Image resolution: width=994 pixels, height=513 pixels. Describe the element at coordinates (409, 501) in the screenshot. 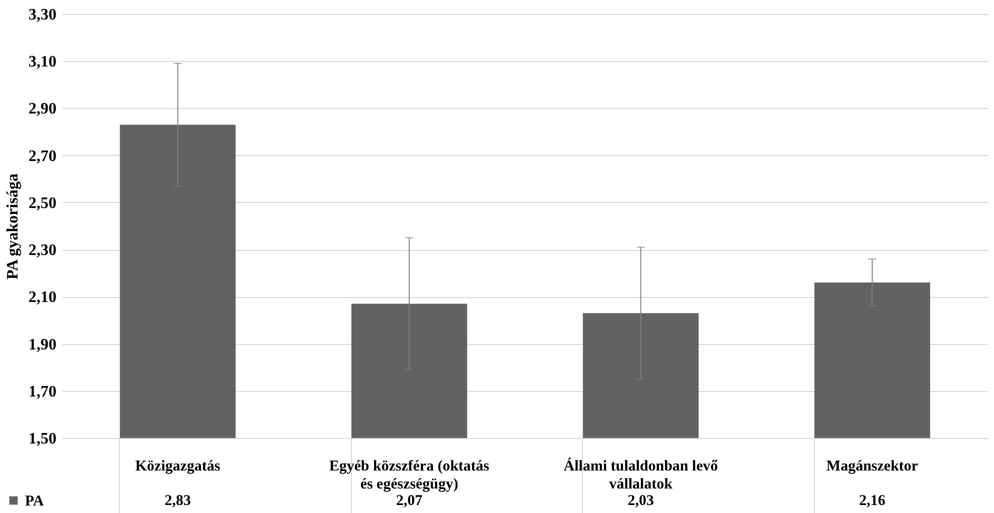

I see `data-label: 2,07` at that location.